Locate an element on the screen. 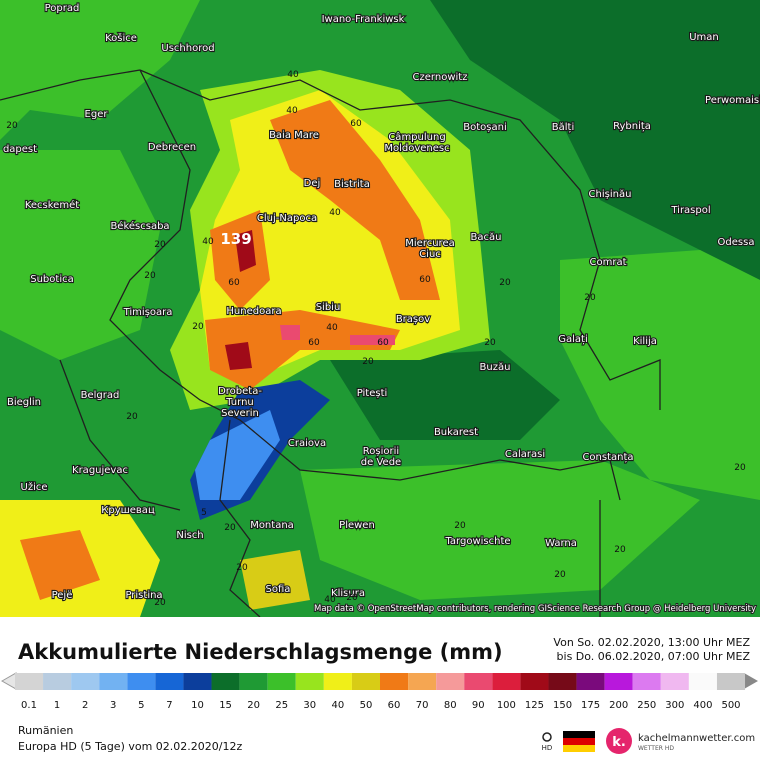 The width and height of the screenshot is (760, 760). city-label: Câmpulung is located at coordinates (416, 137).